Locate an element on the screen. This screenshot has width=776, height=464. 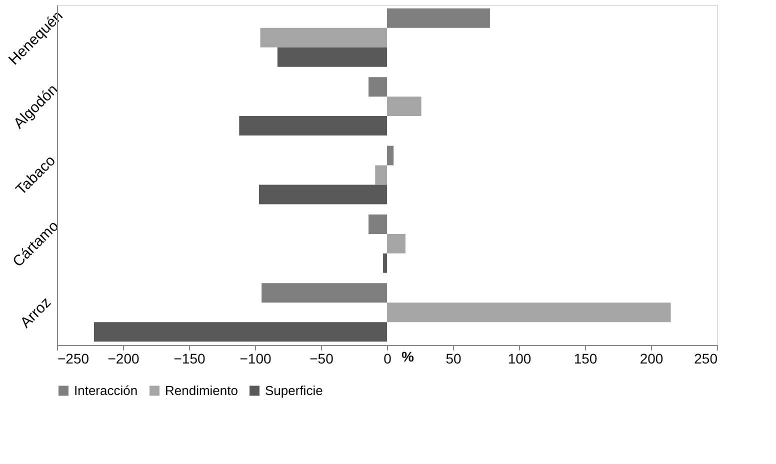
x-tick-label: 100 is located at coordinates (520, 358).